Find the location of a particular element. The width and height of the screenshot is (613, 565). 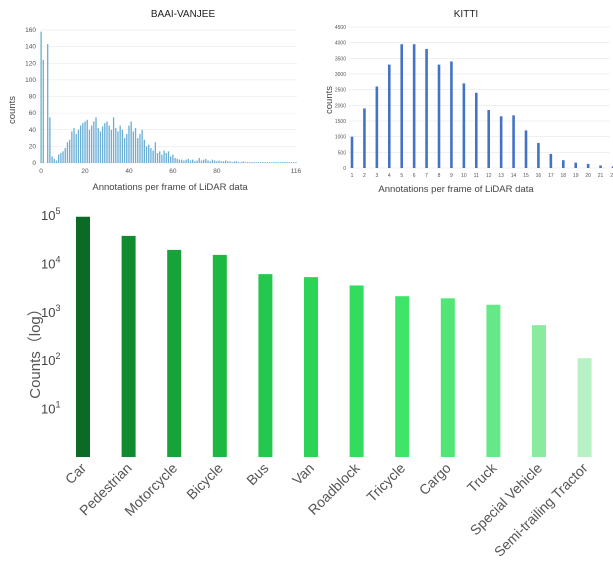

log-y-tick-label: 10³ is located at coordinates (50, 311).